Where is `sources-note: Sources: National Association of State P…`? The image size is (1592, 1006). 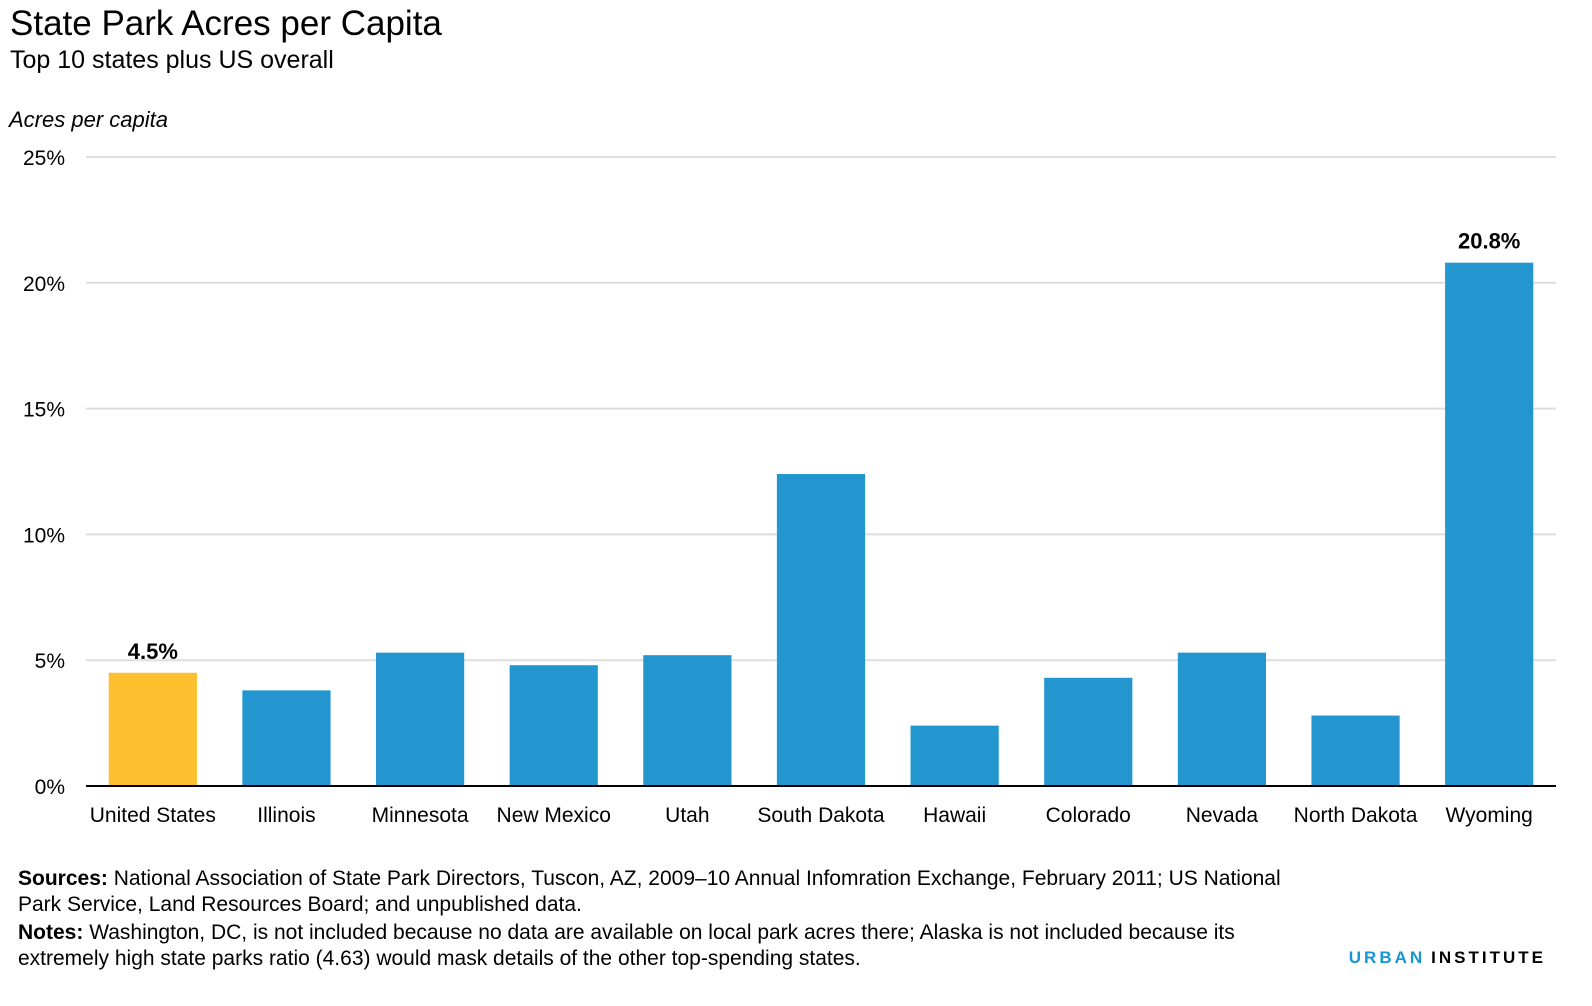
sources-note: Sources: National Association of State P… is located at coordinates (668, 892).